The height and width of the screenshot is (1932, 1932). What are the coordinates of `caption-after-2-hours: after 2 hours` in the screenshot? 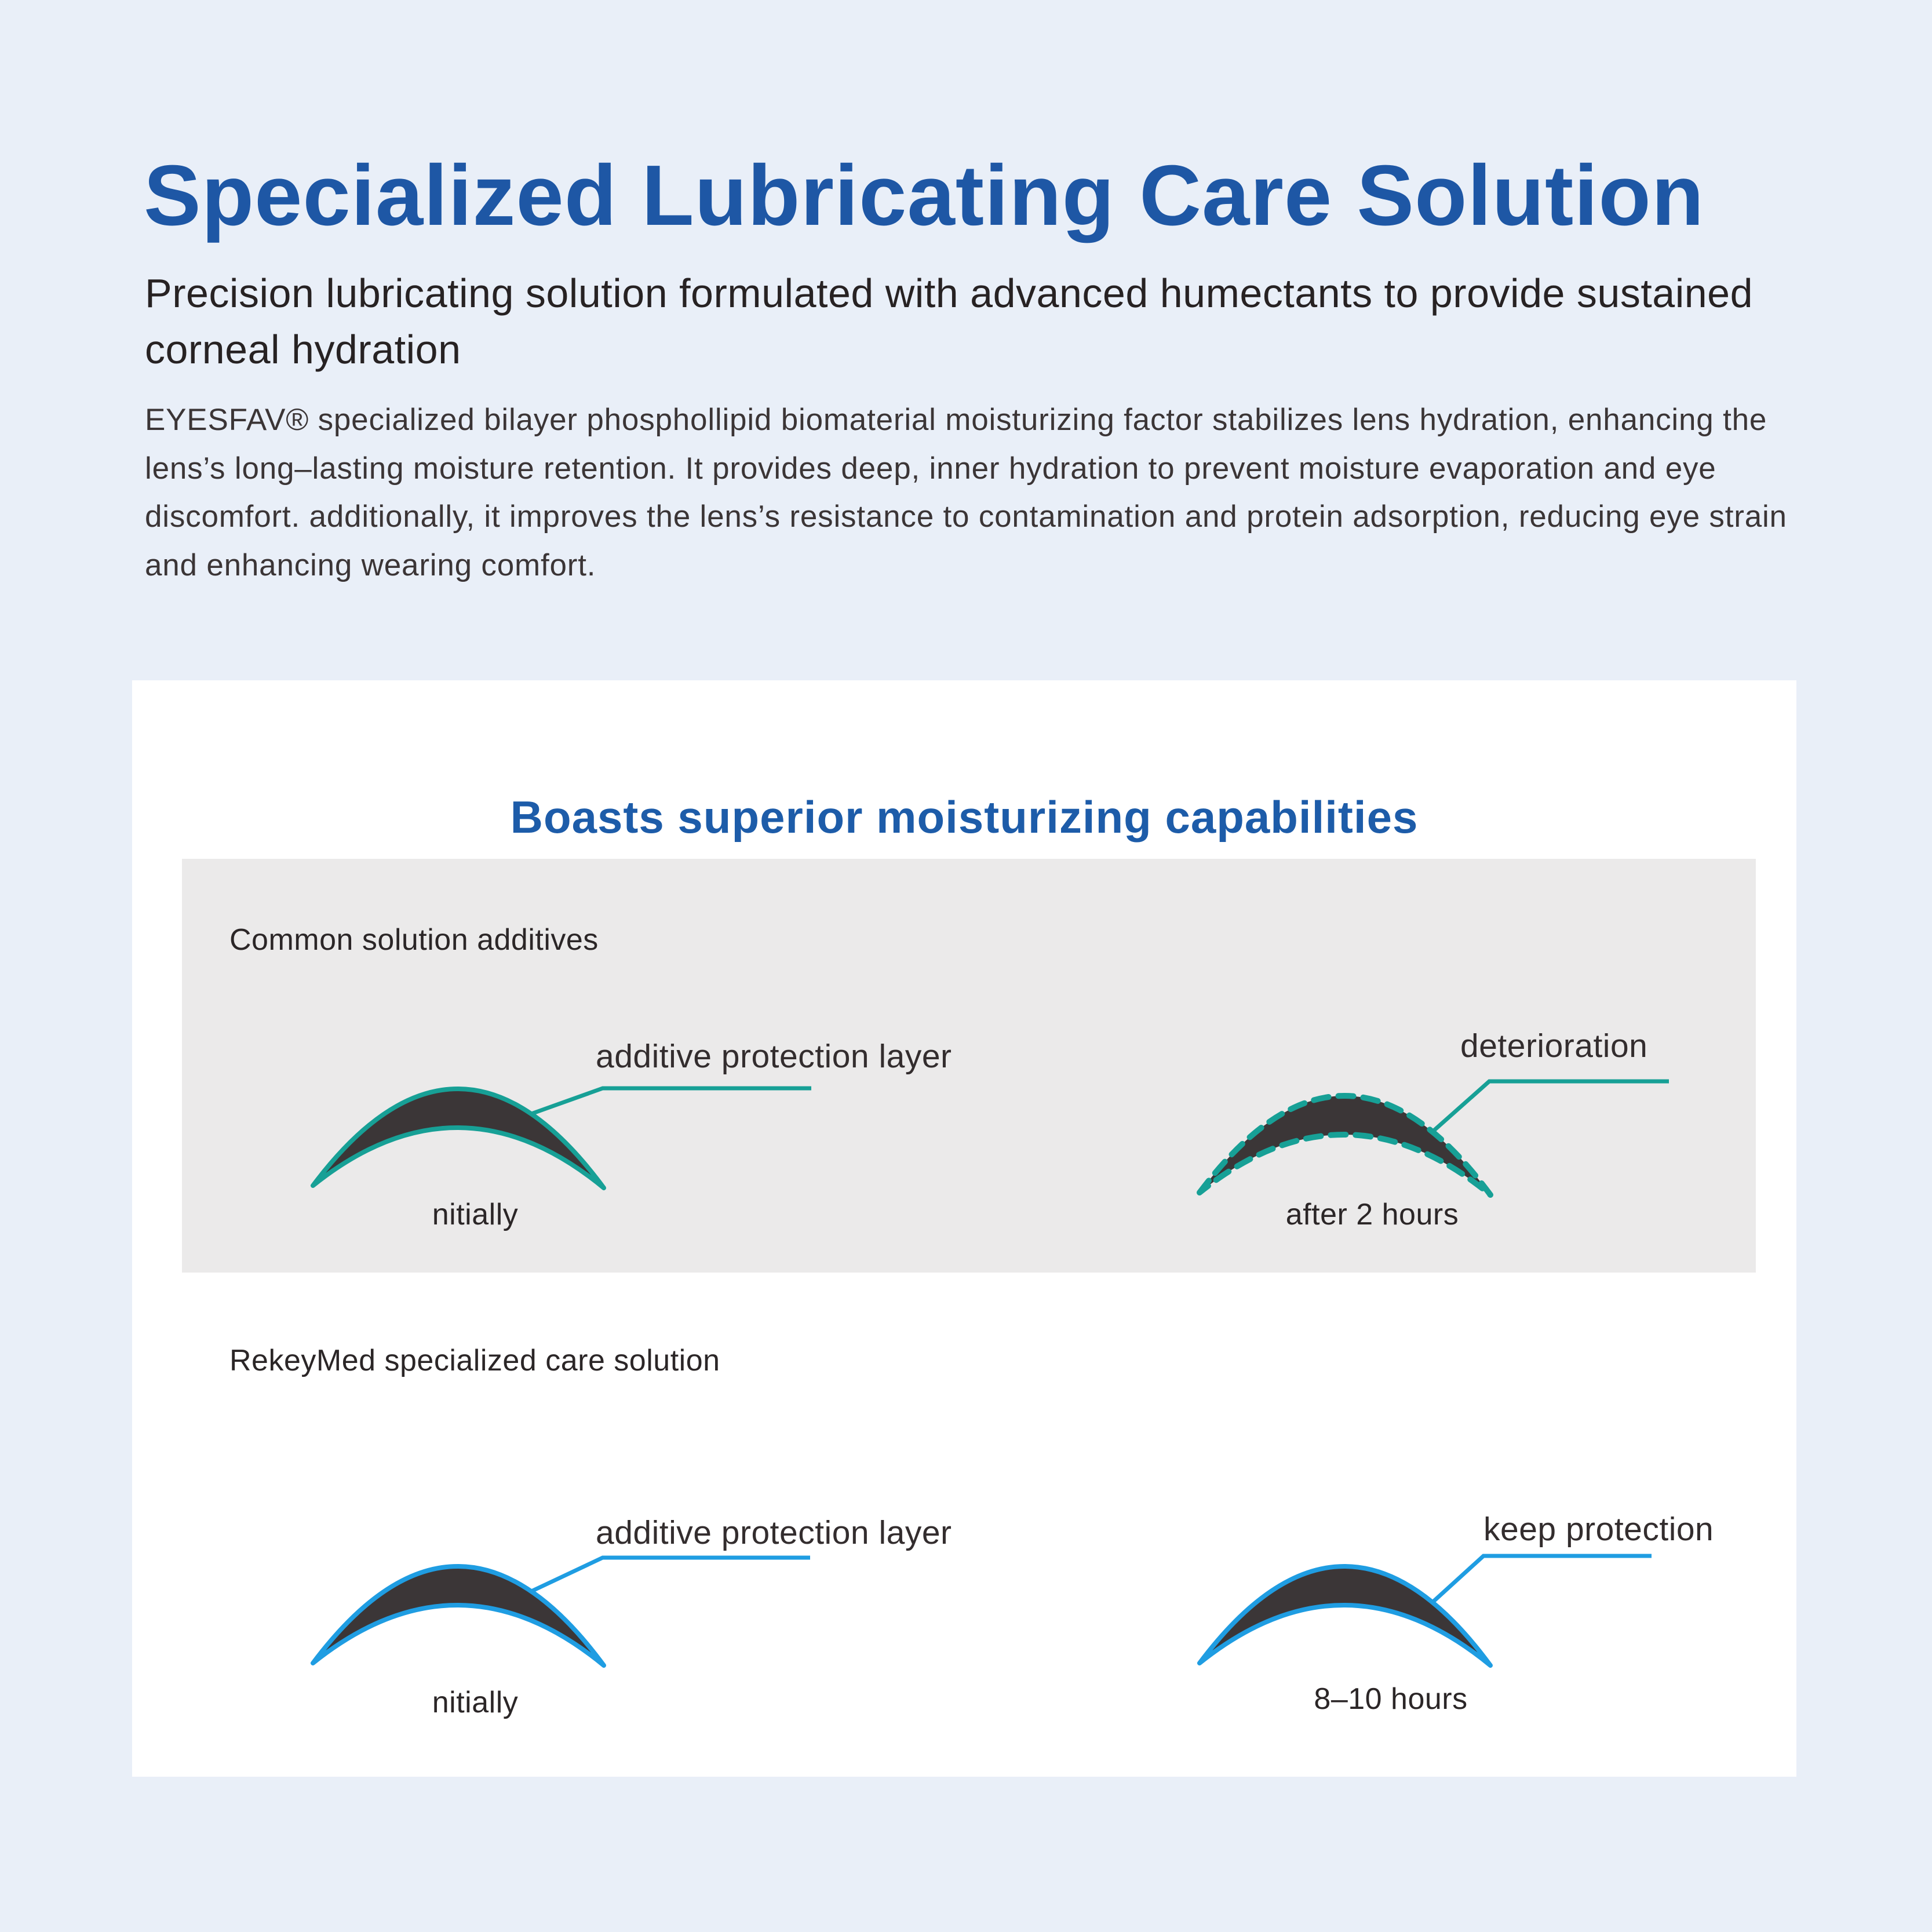 It's located at (1372, 1214).